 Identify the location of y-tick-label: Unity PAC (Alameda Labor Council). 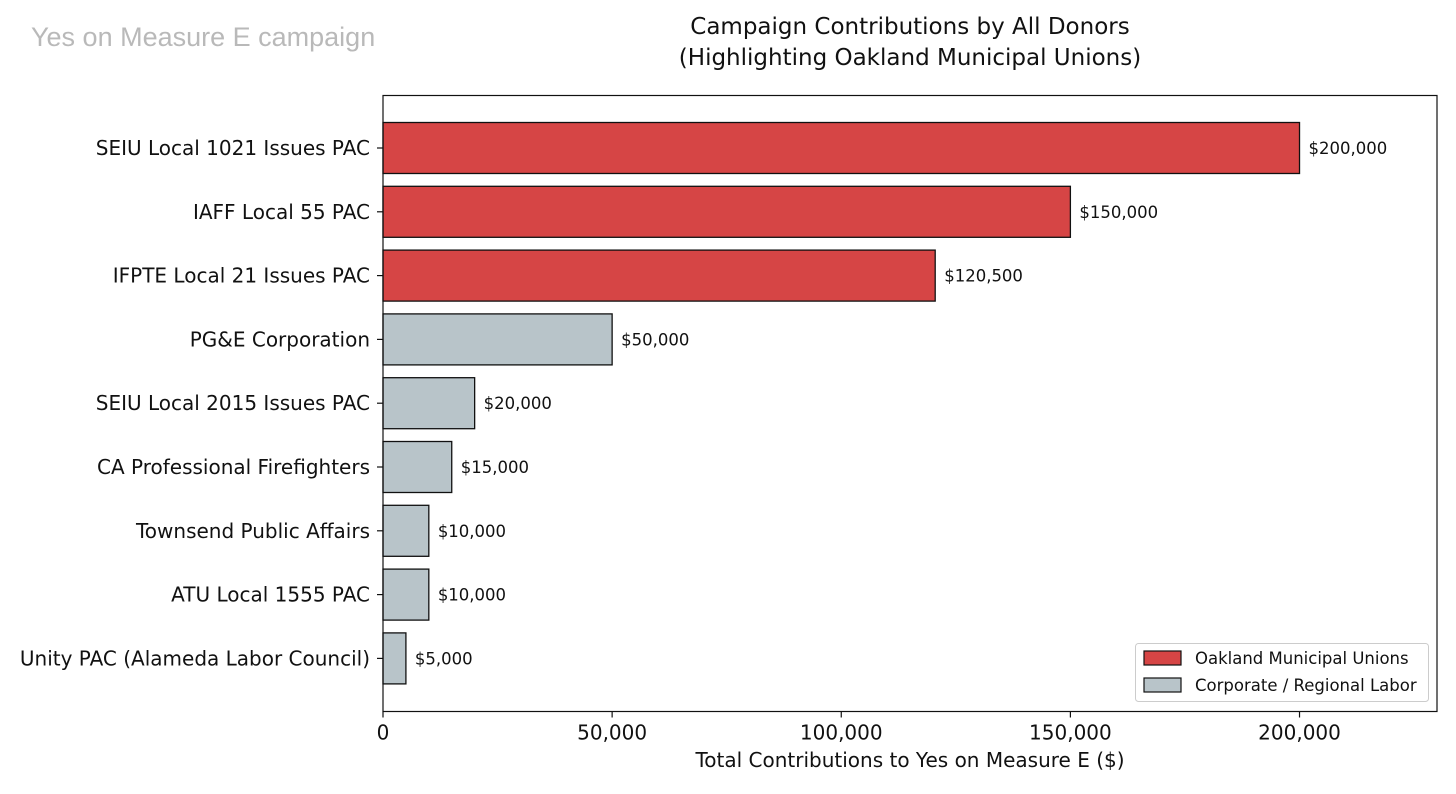
(195, 658).